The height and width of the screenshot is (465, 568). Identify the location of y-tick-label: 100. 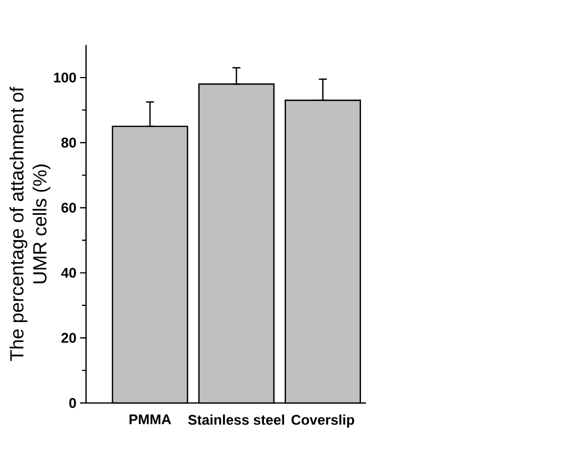
(65, 77).